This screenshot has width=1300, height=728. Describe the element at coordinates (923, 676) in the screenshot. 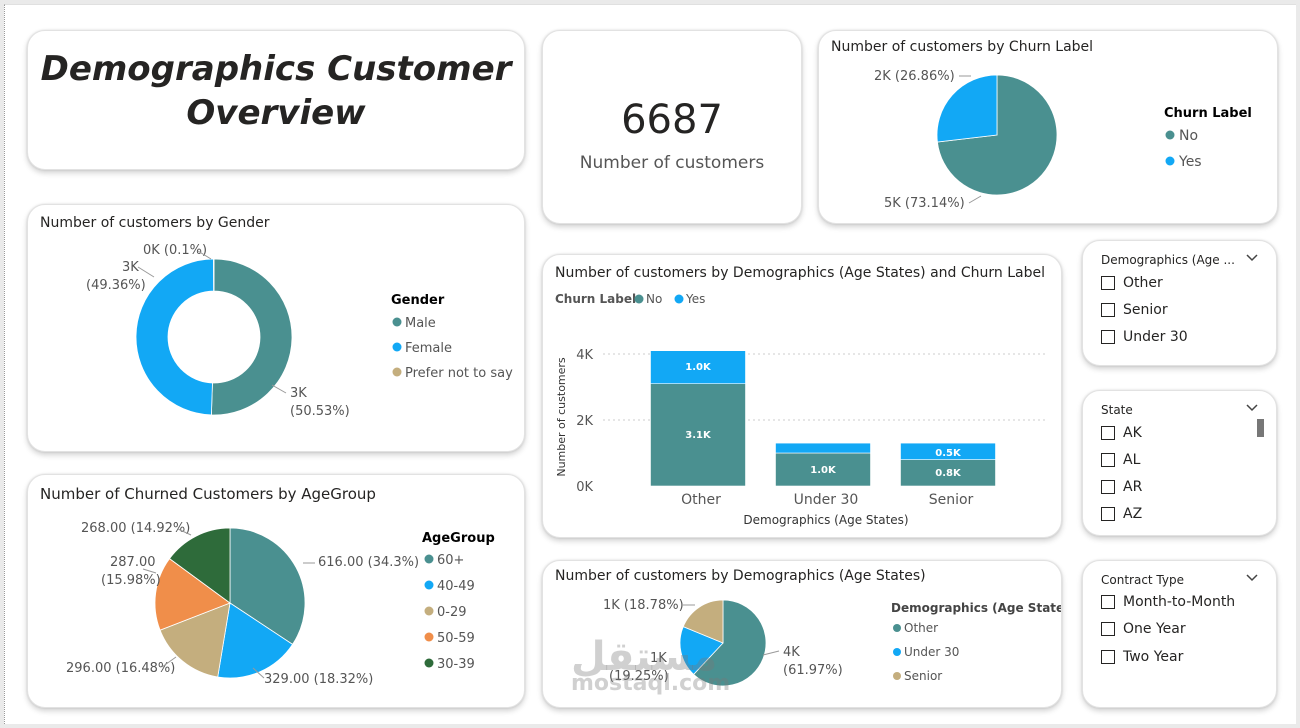

I see `legend-item: Senior` at that location.